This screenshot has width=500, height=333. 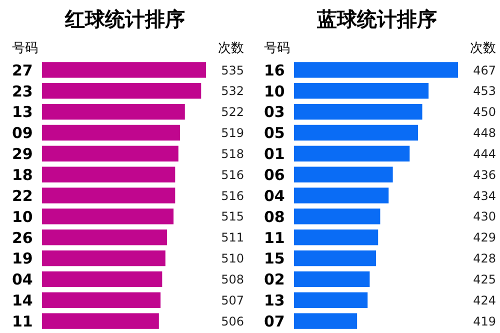 I want to click on y-tick-label: 15, so click(x=274, y=259).